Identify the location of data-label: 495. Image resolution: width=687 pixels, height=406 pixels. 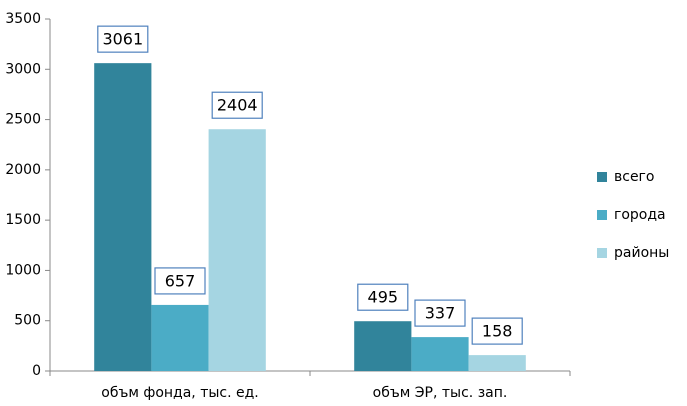
(383, 297).